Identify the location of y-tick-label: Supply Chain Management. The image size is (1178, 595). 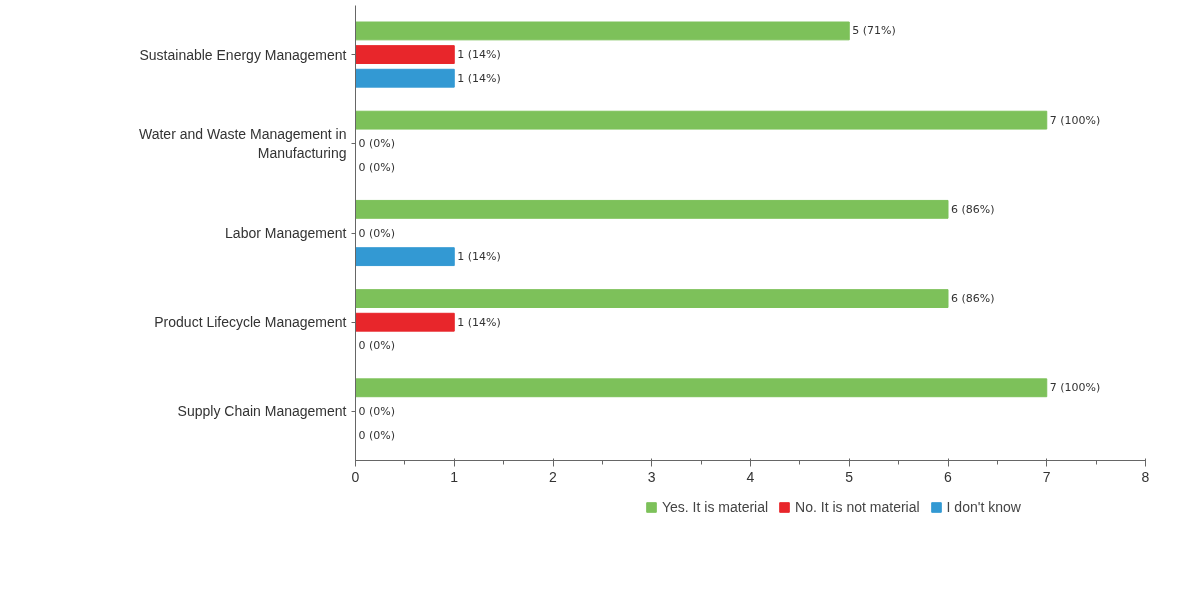
(262, 411).